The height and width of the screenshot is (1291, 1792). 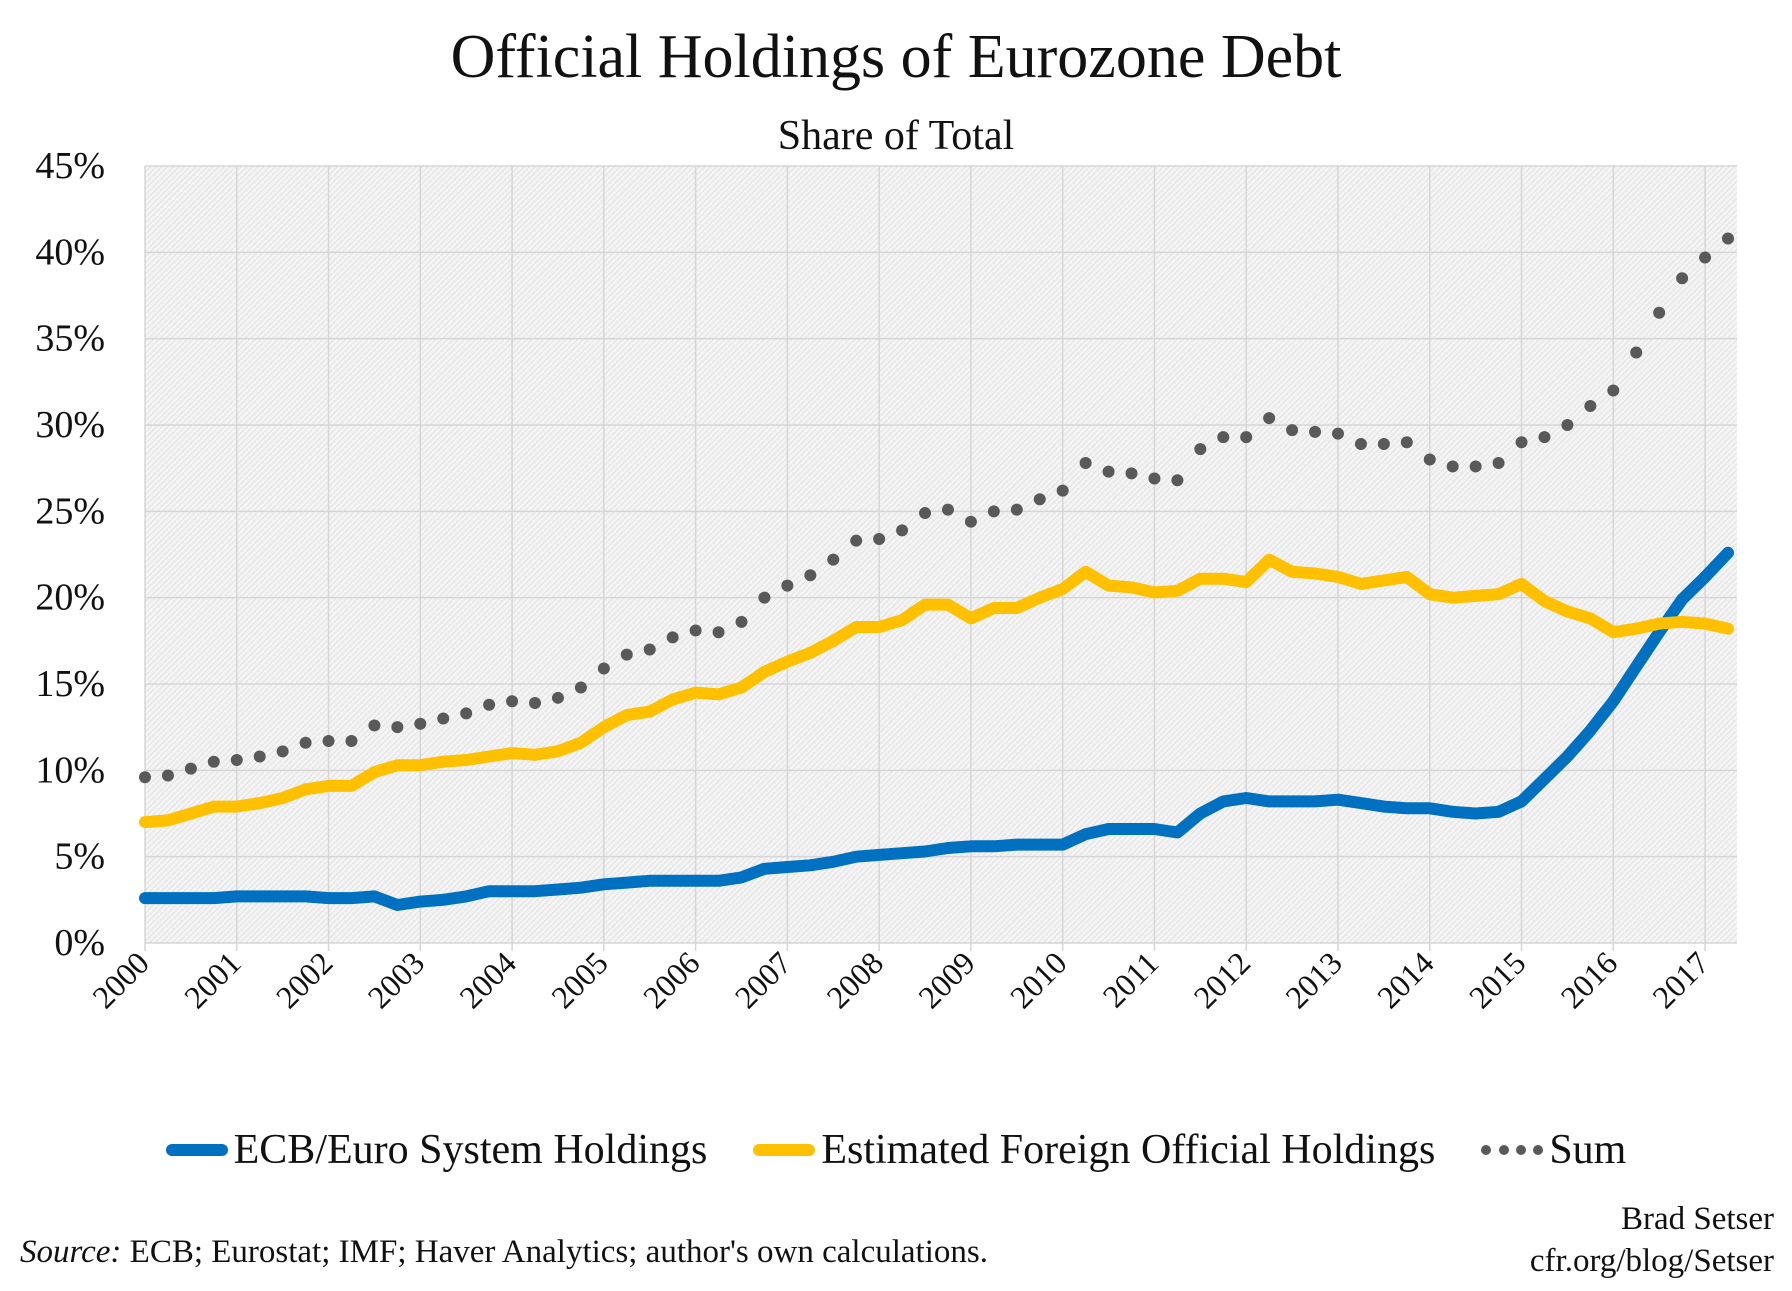 What do you see at coordinates (896, 57) in the screenshot?
I see `chart-title: Official Holdings of Eurozone Debt` at bounding box center [896, 57].